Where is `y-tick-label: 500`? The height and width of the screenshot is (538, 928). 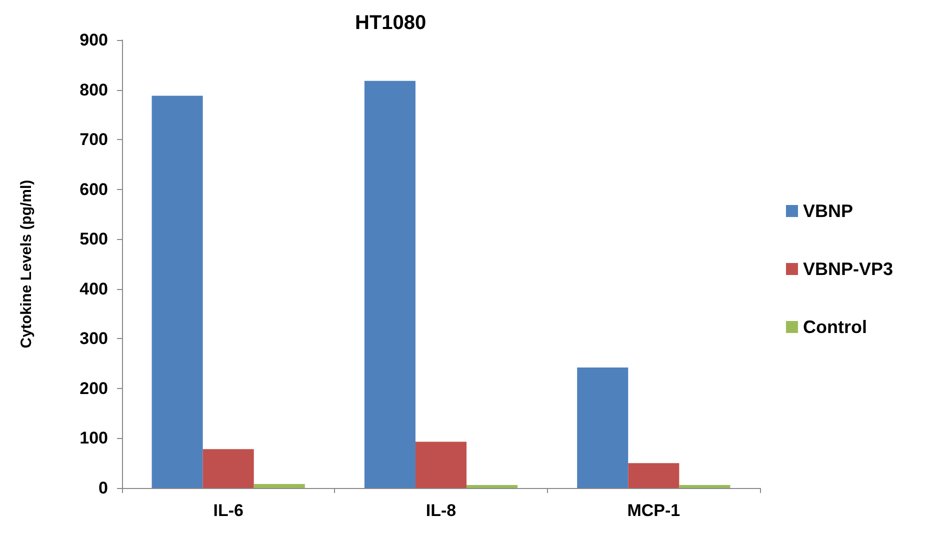 y-tick-label: 500 is located at coordinates (94, 239).